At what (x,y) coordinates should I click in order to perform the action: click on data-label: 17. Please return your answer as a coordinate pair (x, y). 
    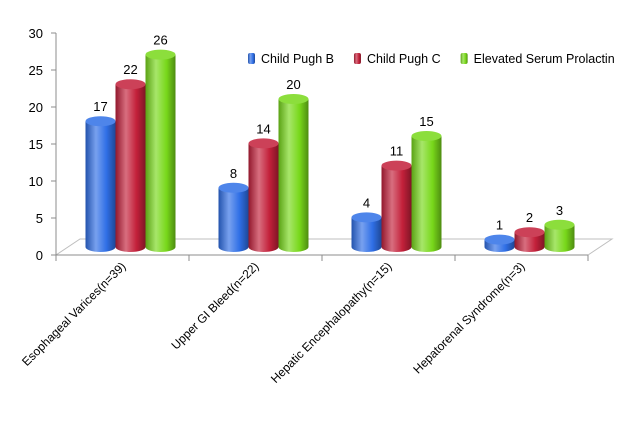
    Looking at the image, I should click on (100, 106).